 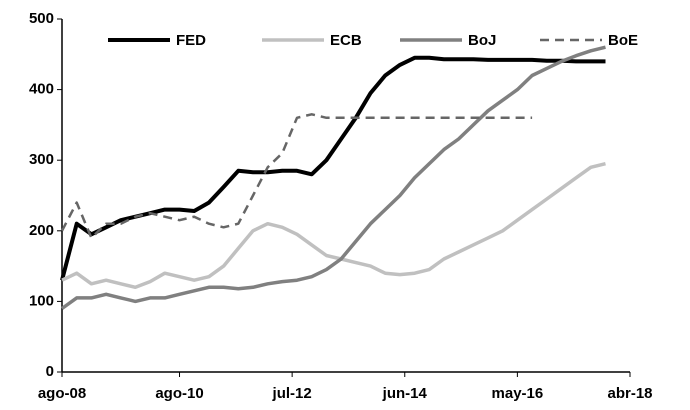 I want to click on y-tick-label: 300, so click(x=41, y=159).